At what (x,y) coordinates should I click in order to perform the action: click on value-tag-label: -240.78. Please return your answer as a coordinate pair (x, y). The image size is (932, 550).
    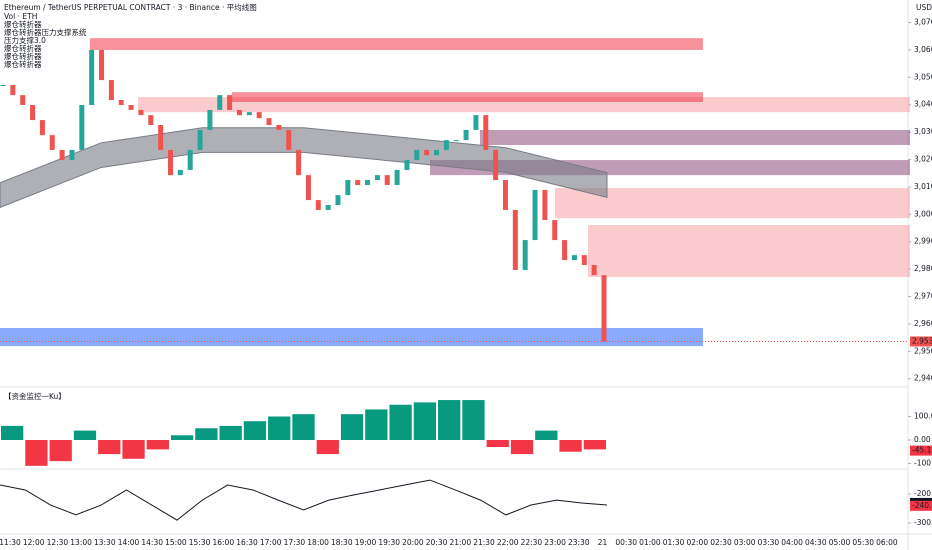
    Looking at the image, I should click on (922, 505).